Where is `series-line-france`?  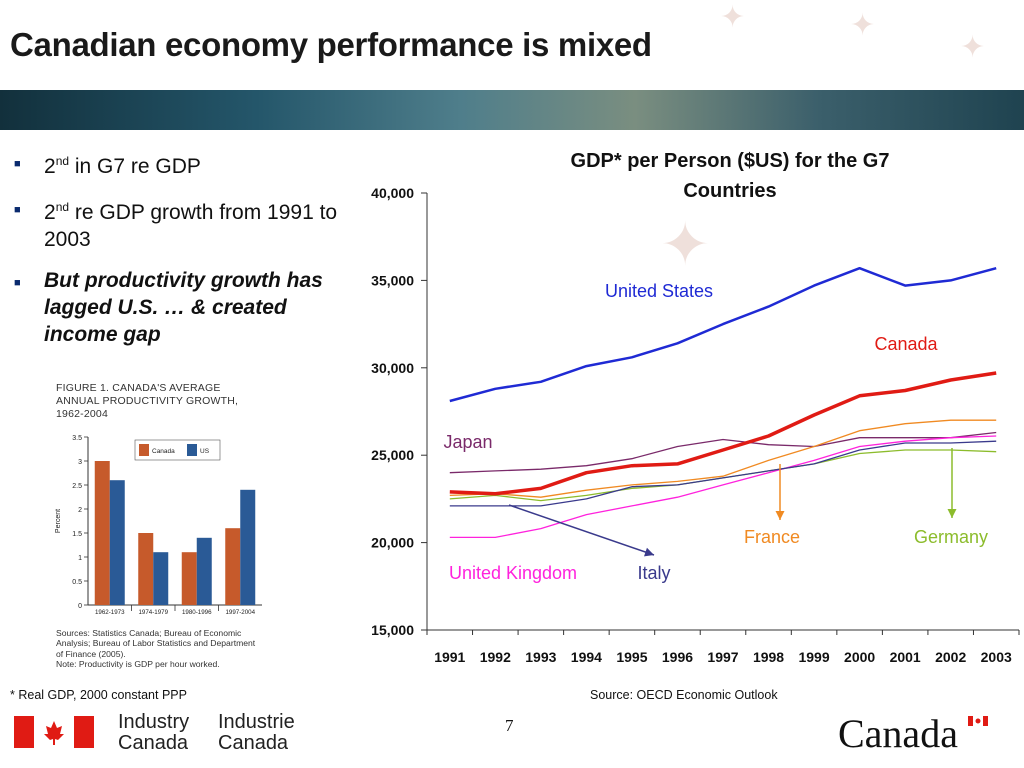
series-line-france is located at coordinates (723, 458).